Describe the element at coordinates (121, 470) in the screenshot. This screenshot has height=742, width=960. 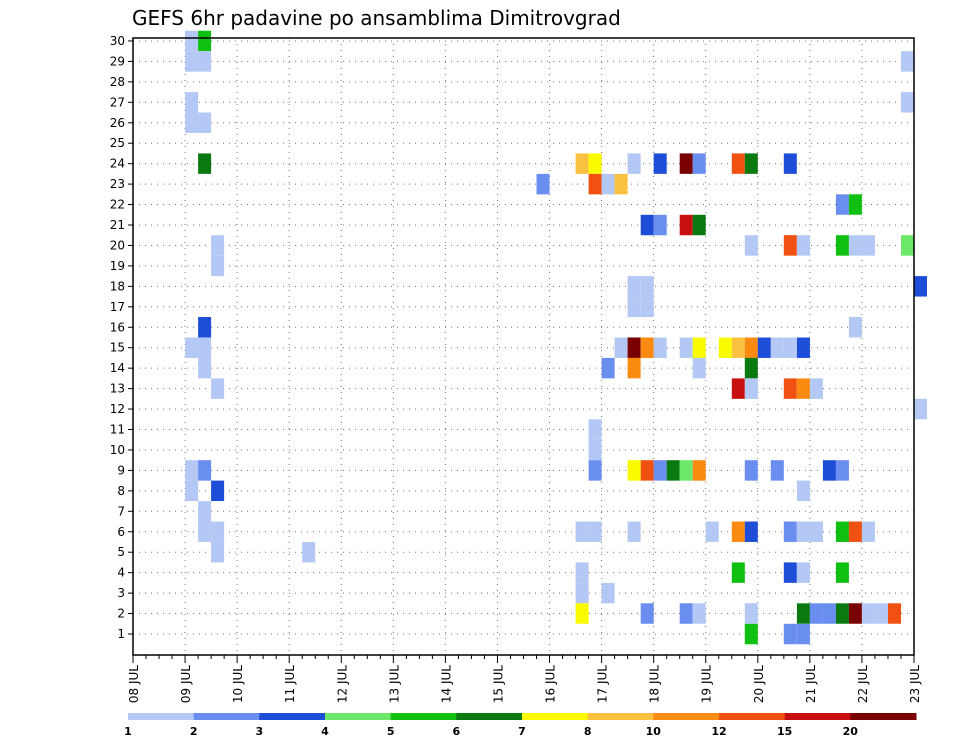
I see `y-tick-label: 9` at that location.